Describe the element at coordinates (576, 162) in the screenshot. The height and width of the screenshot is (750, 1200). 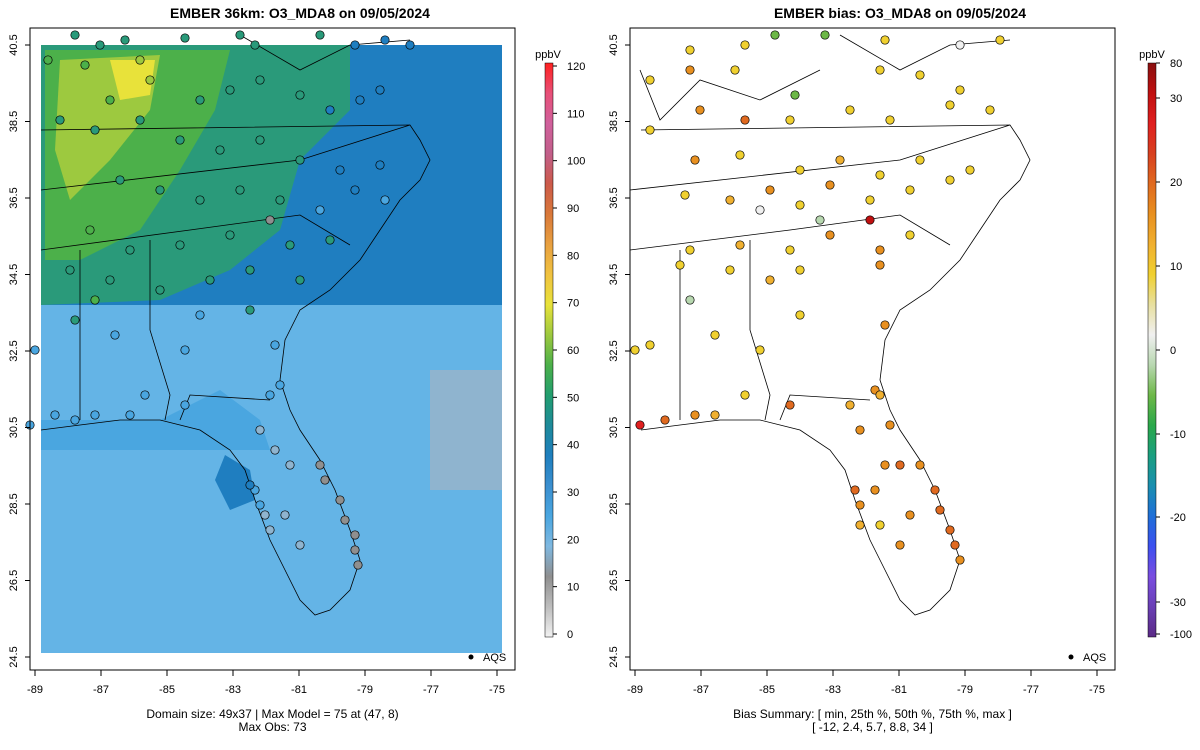
I see `colorbar-tick-label: 100` at that location.